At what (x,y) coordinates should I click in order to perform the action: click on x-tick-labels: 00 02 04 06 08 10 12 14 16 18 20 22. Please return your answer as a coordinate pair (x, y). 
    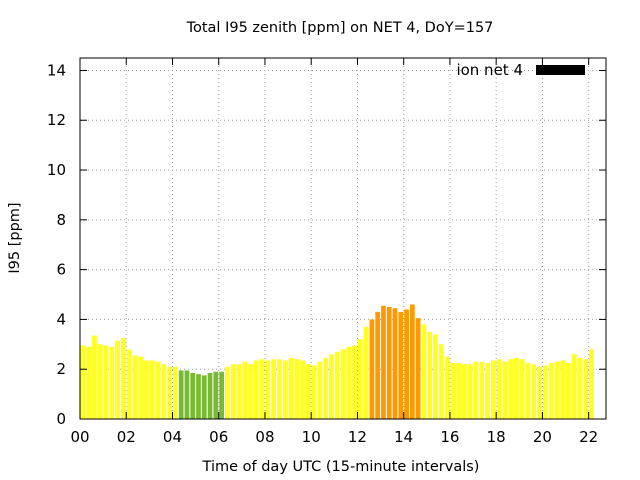
    Looking at the image, I should click on (334, 437).